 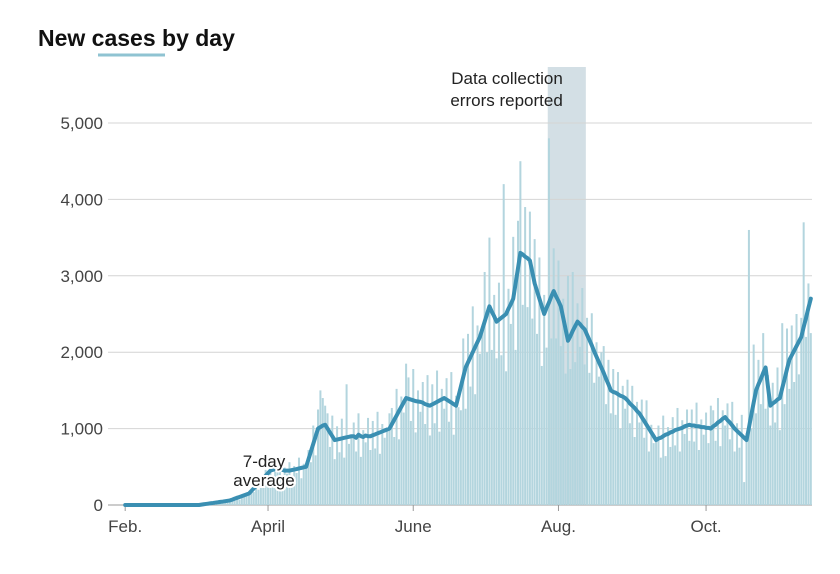 I want to click on x-tick-label: June, so click(x=413, y=526).